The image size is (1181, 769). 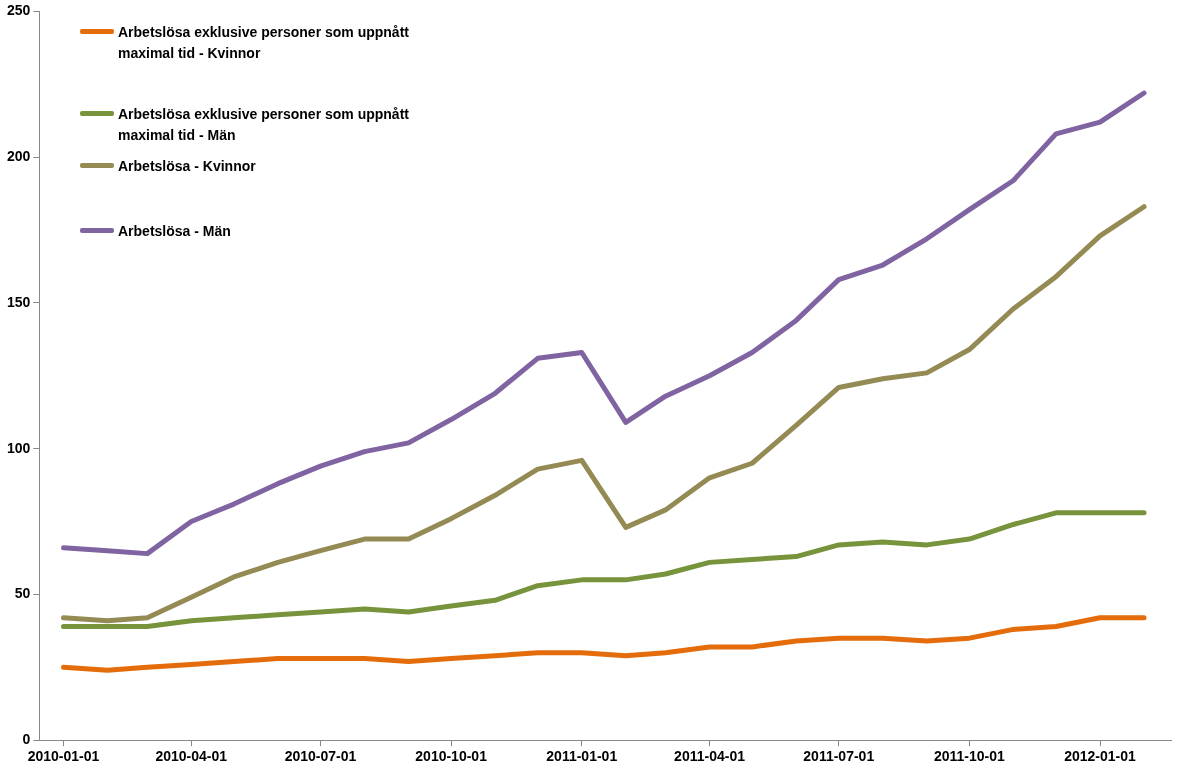 I want to click on legend-label: Arbetslösa - Kvinnor, so click(x=187, y=166).